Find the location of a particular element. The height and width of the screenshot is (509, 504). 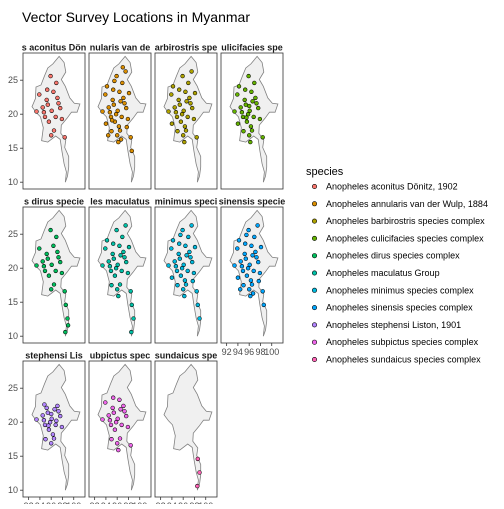

facet-panel: minimus speci is located at coordinates (186, 270).